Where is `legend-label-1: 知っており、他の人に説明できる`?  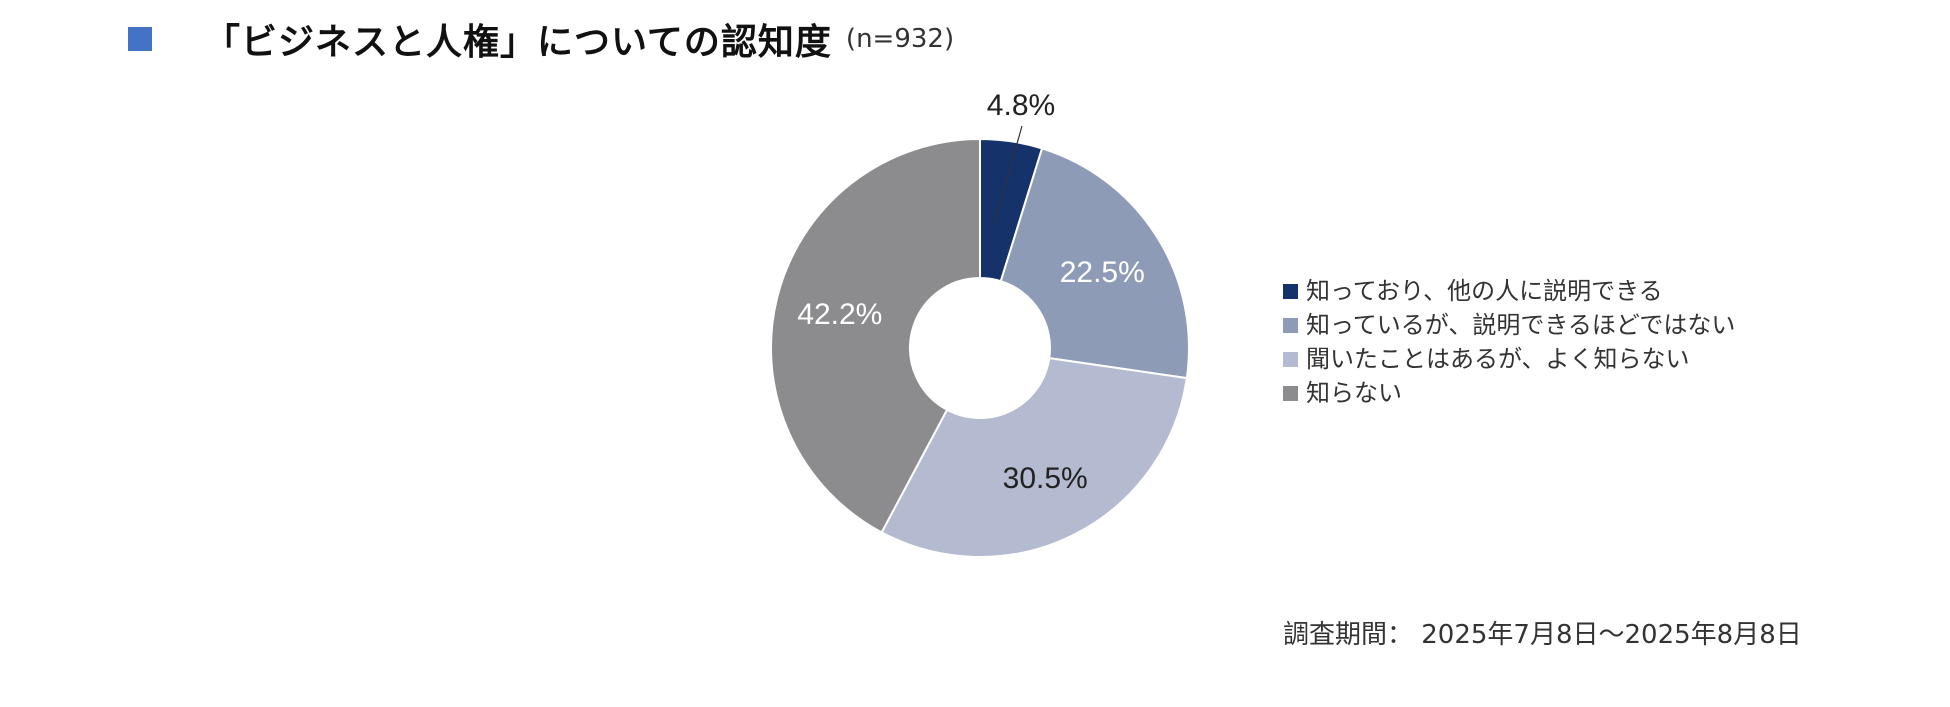 legend-label-1: 知っており、他の人に説明できる is located at coordinates (1484, 291).